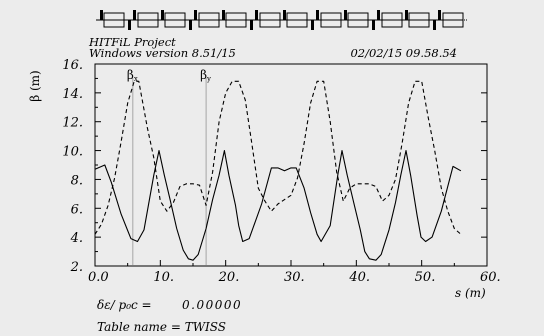 This screenshot has height=336, width=544. Describe the element at coordinates (403, 53) in the screenshot. I see `datetime-label: 02/02/15 09.58.54` at that location.